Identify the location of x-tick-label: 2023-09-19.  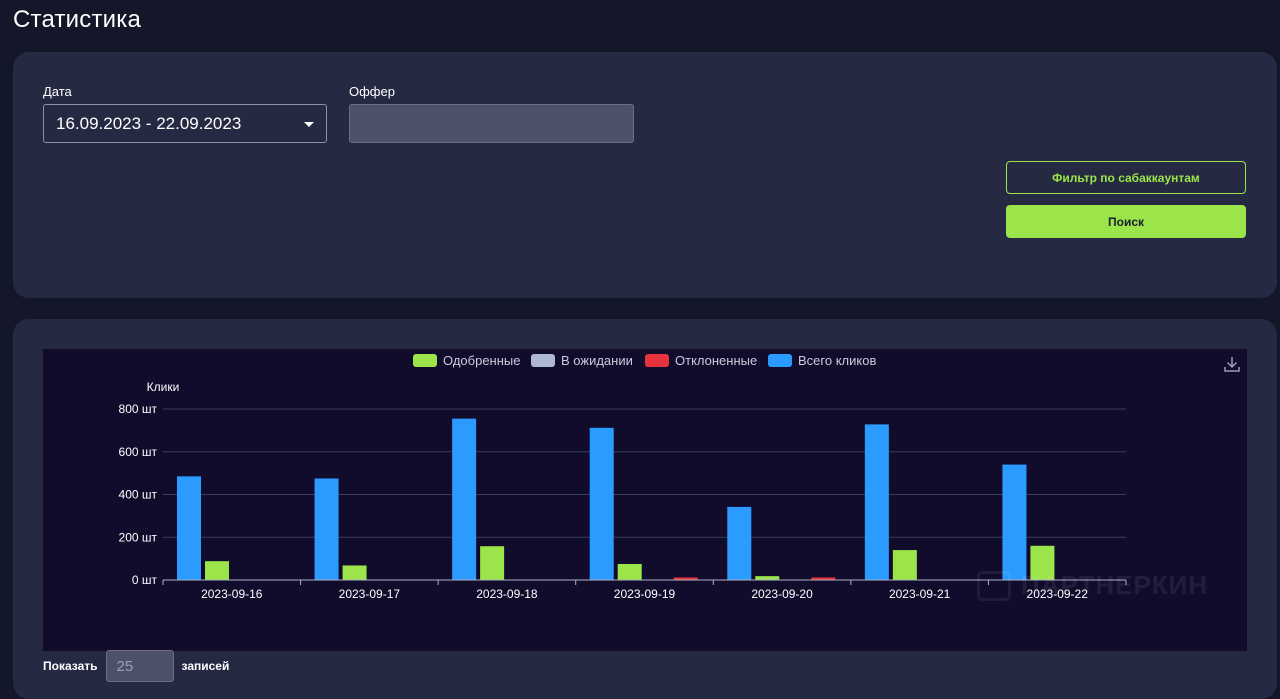
(645, 594).